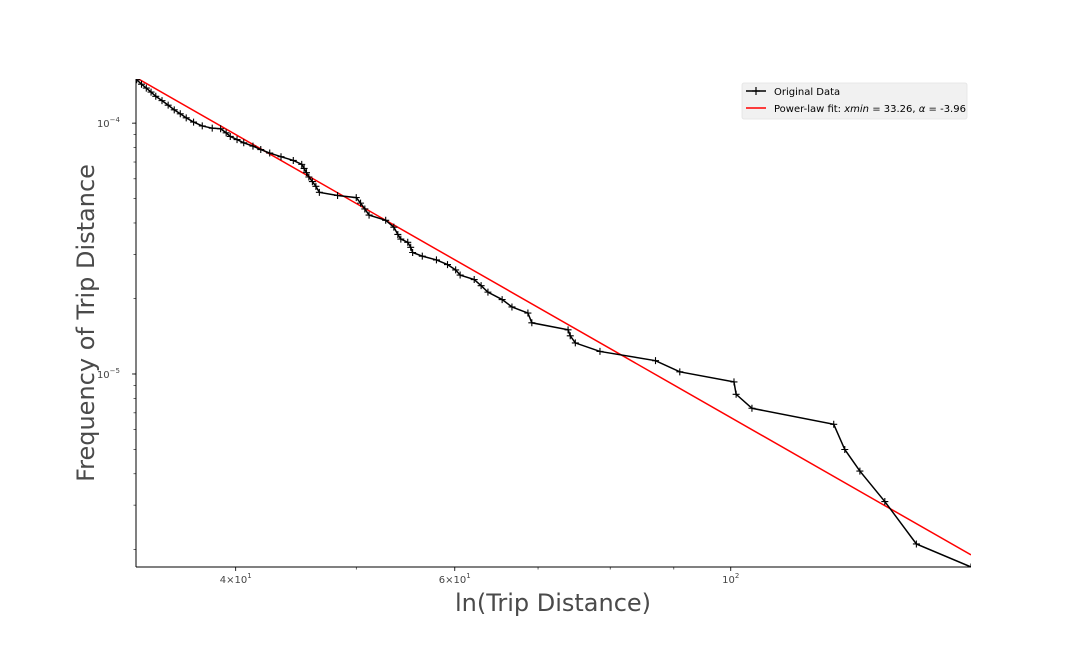  What do you see at coordinates (455, 579) in the screenshot?
I see `x-tick-label: 6×101` at bounding box center [455, 579].